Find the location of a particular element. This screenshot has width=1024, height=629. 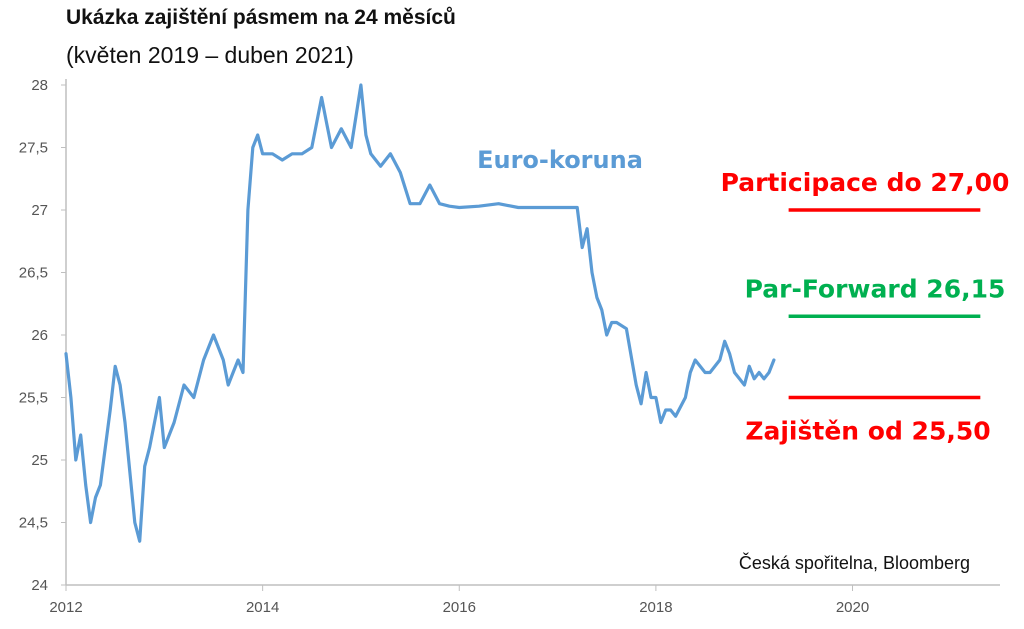

source-note: Česká spořitelna, Bloomberg is located at coordinates (854, 562).